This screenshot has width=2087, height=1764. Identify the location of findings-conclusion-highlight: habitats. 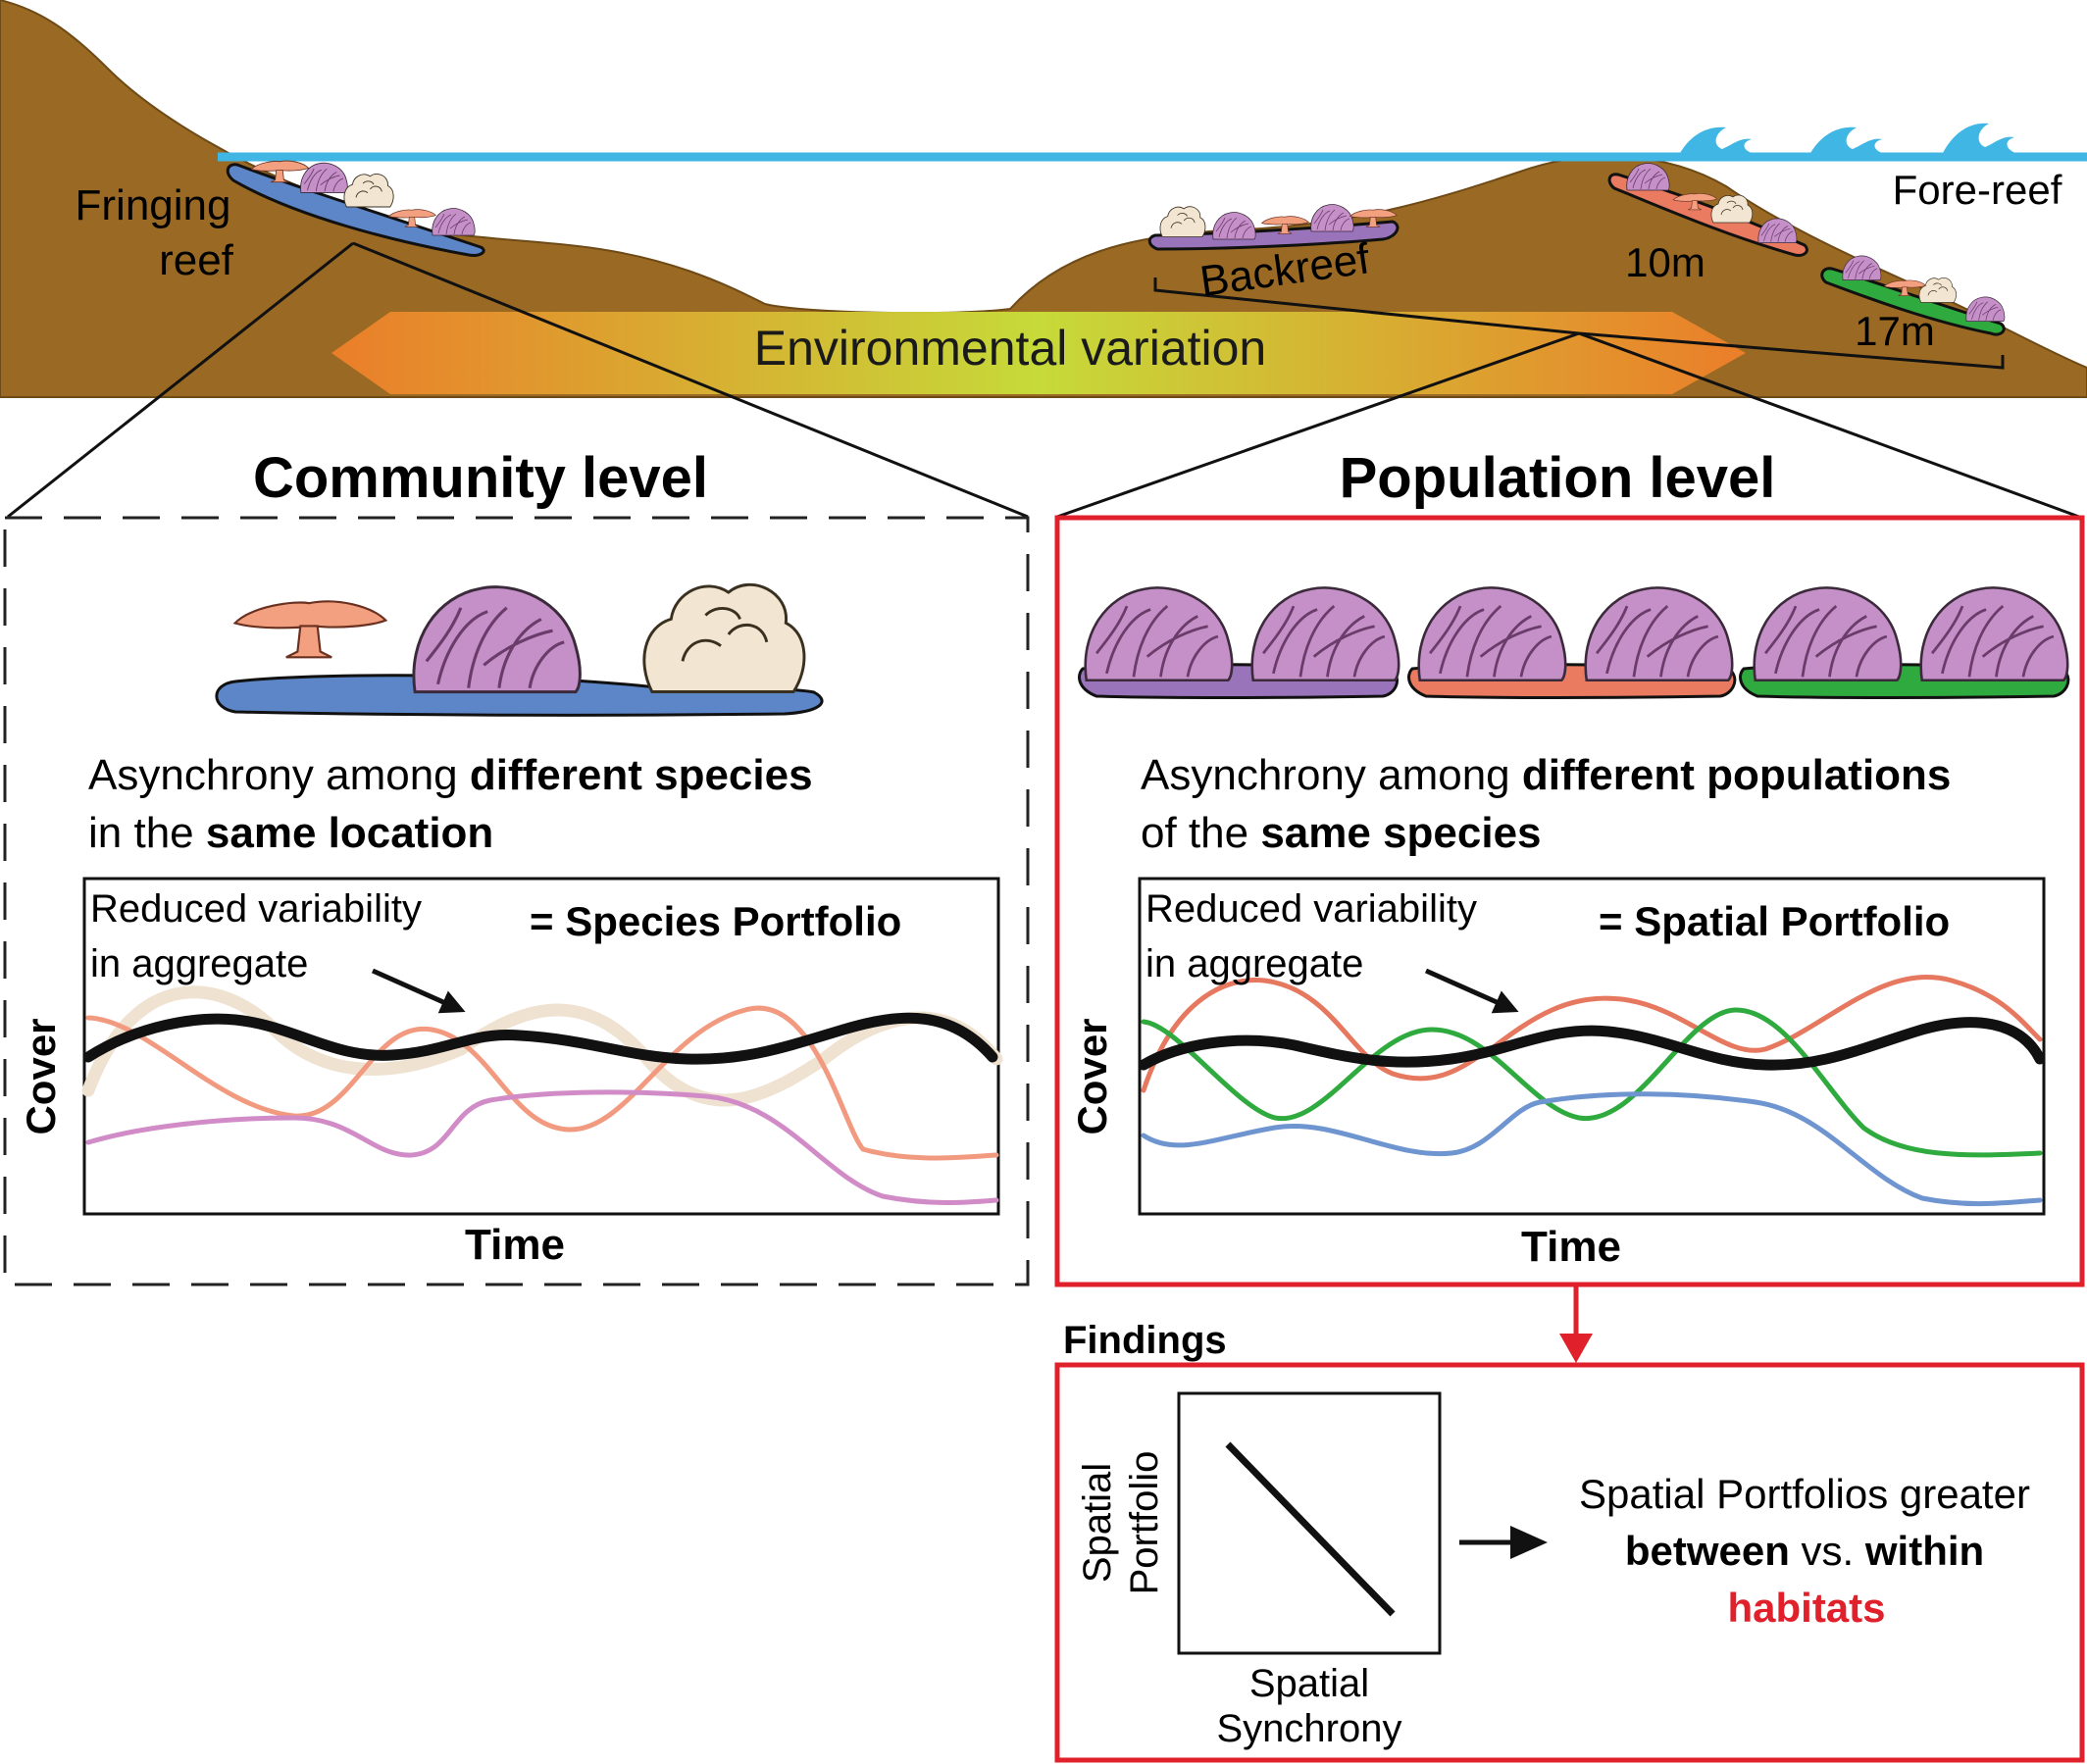
(1806, 1608).